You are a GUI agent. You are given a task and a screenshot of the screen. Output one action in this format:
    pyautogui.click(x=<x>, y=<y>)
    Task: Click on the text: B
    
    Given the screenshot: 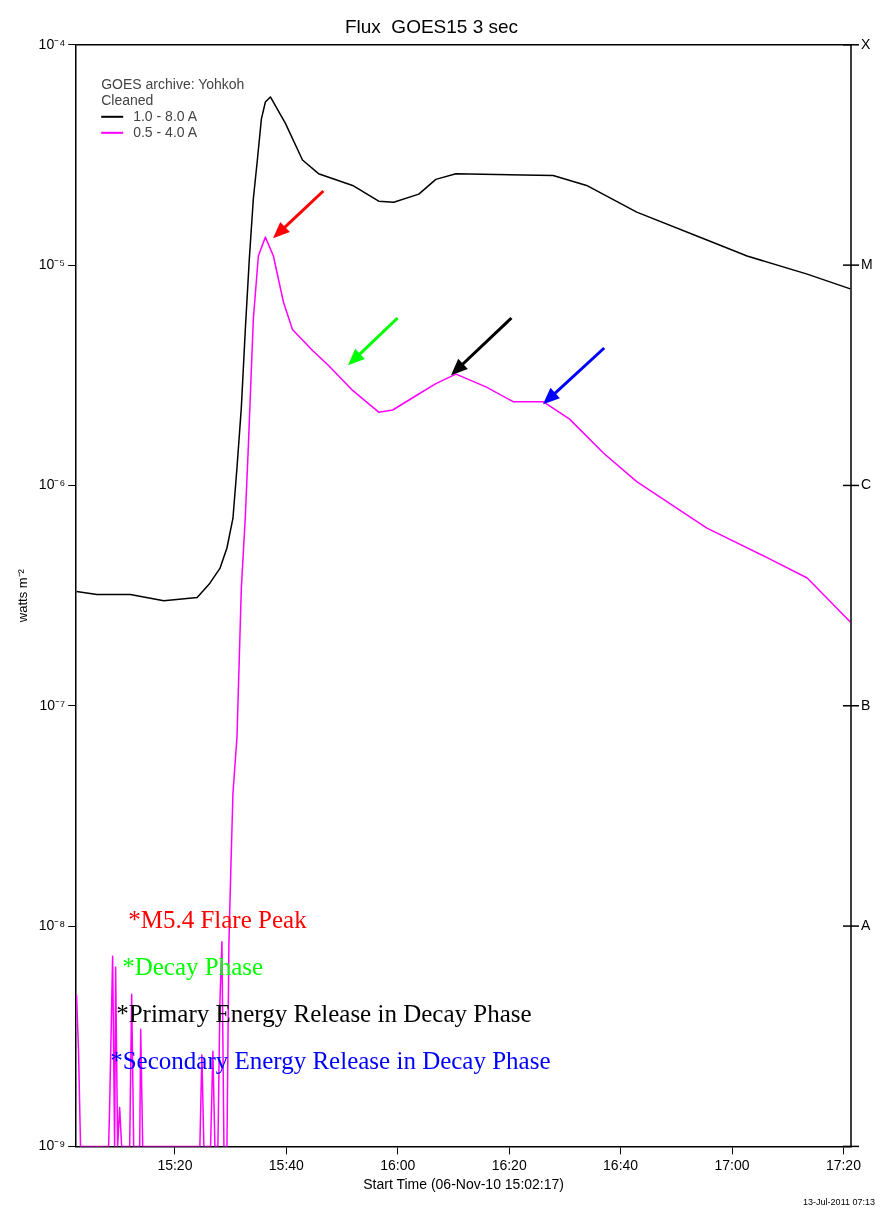 What is the action you would take?
    pyautogui.click(x=866, y=704)
    